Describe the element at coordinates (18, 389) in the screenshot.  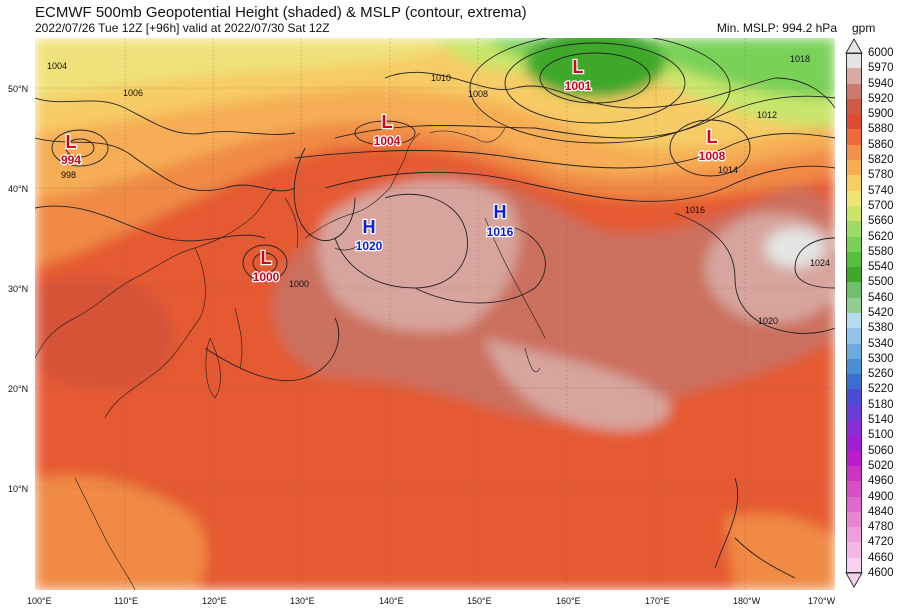
I see `lat-tick-label: 20°N` at that location.